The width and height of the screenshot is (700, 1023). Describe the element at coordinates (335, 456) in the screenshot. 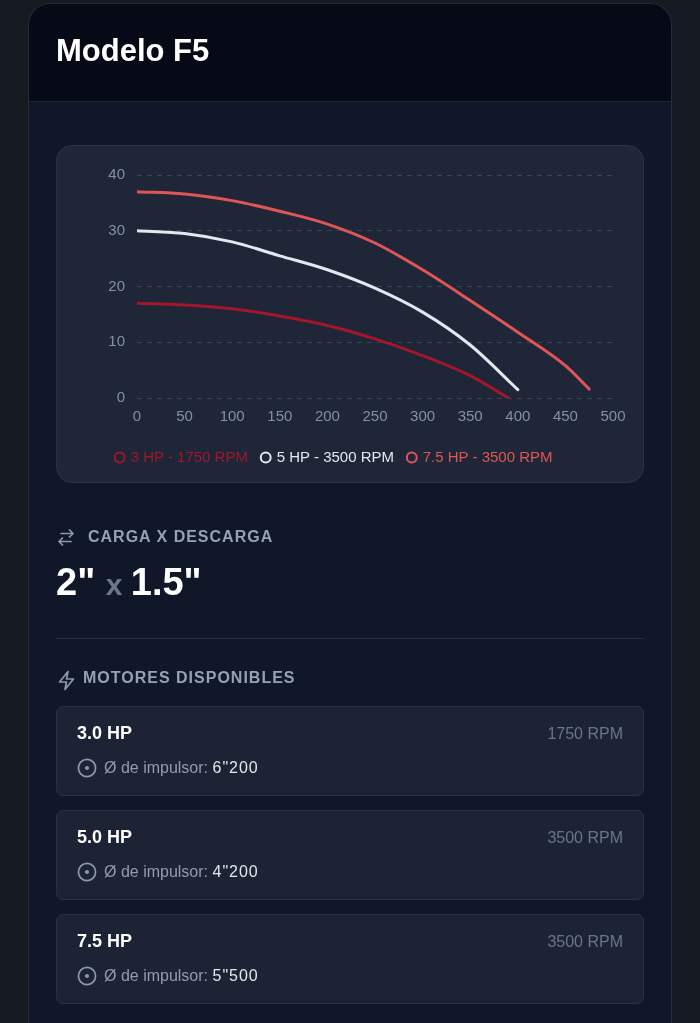

I see `legend-label: 5 HP - 3500 RPM` at that location.